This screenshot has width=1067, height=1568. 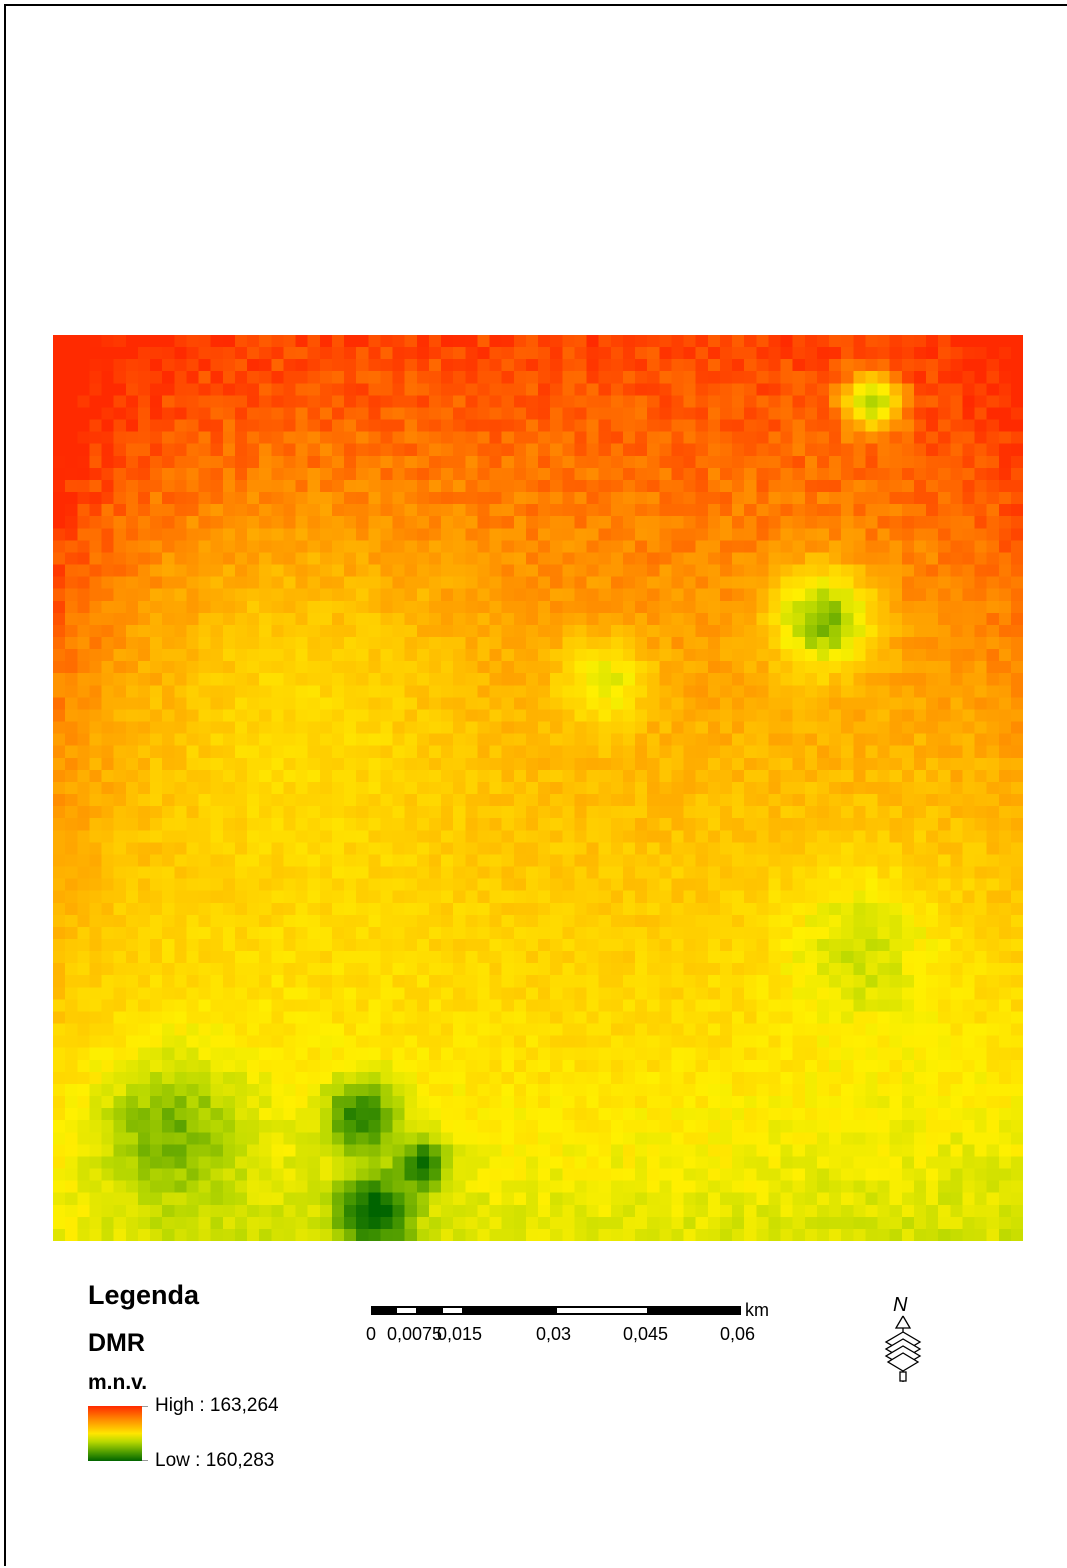 What do you see at coordinates (415, 1334) in the screenshot?
I see `scale-tick-1: 0,0075` at bounding box center [415, 1334].